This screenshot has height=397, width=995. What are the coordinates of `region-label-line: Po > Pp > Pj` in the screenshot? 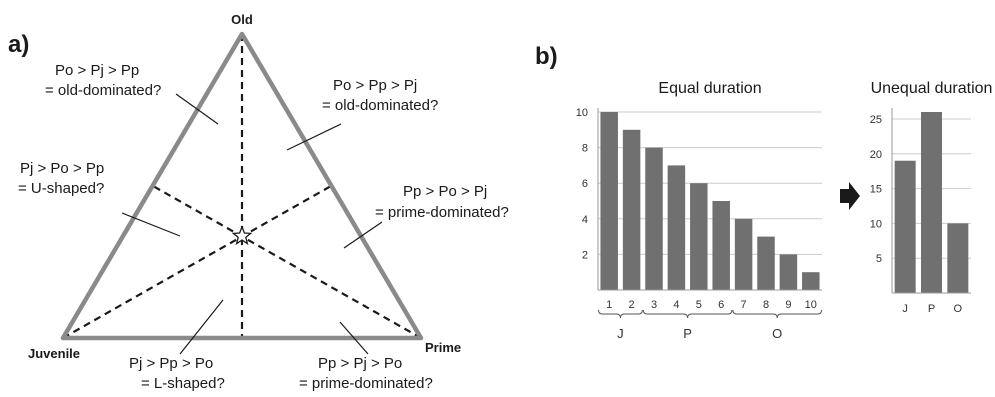 It's located at (375, 85).